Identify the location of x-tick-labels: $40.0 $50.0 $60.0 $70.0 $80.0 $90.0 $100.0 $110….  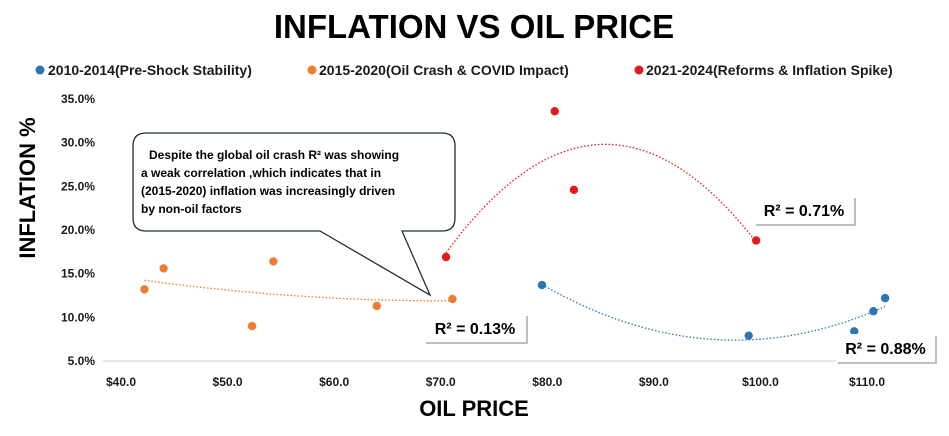
(495, 382).